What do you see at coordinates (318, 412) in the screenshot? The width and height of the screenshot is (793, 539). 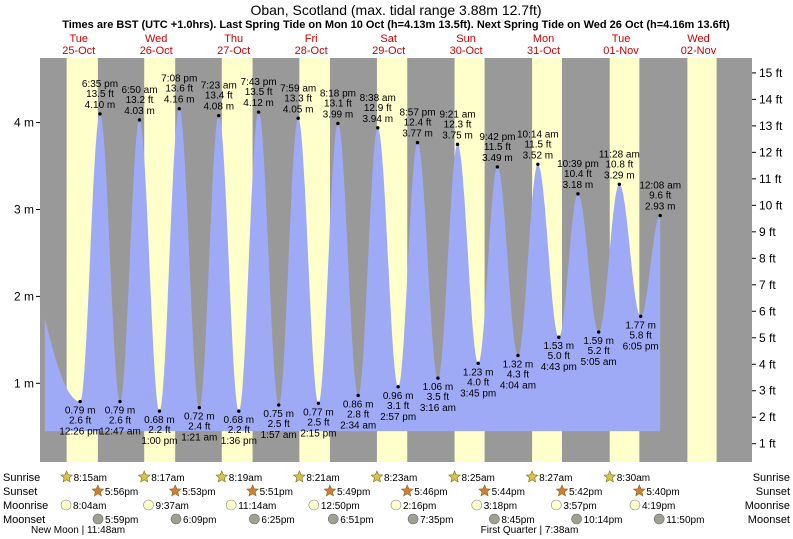 I see `tide-height-m: 0.77 m` at bounding box center [318, 412].